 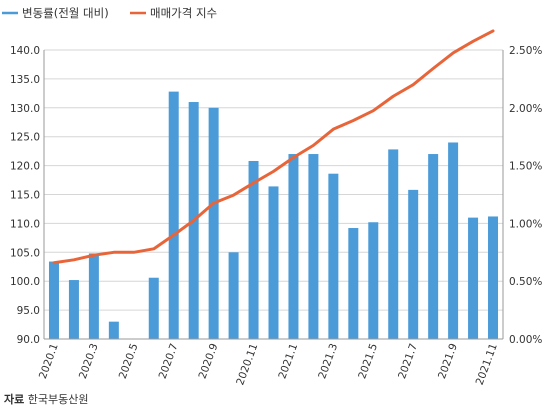 What do you see at coordinates (525, 340) in the screenshot?
I see `right-tick-label: 0.00%` at bounding box center [525, 340].